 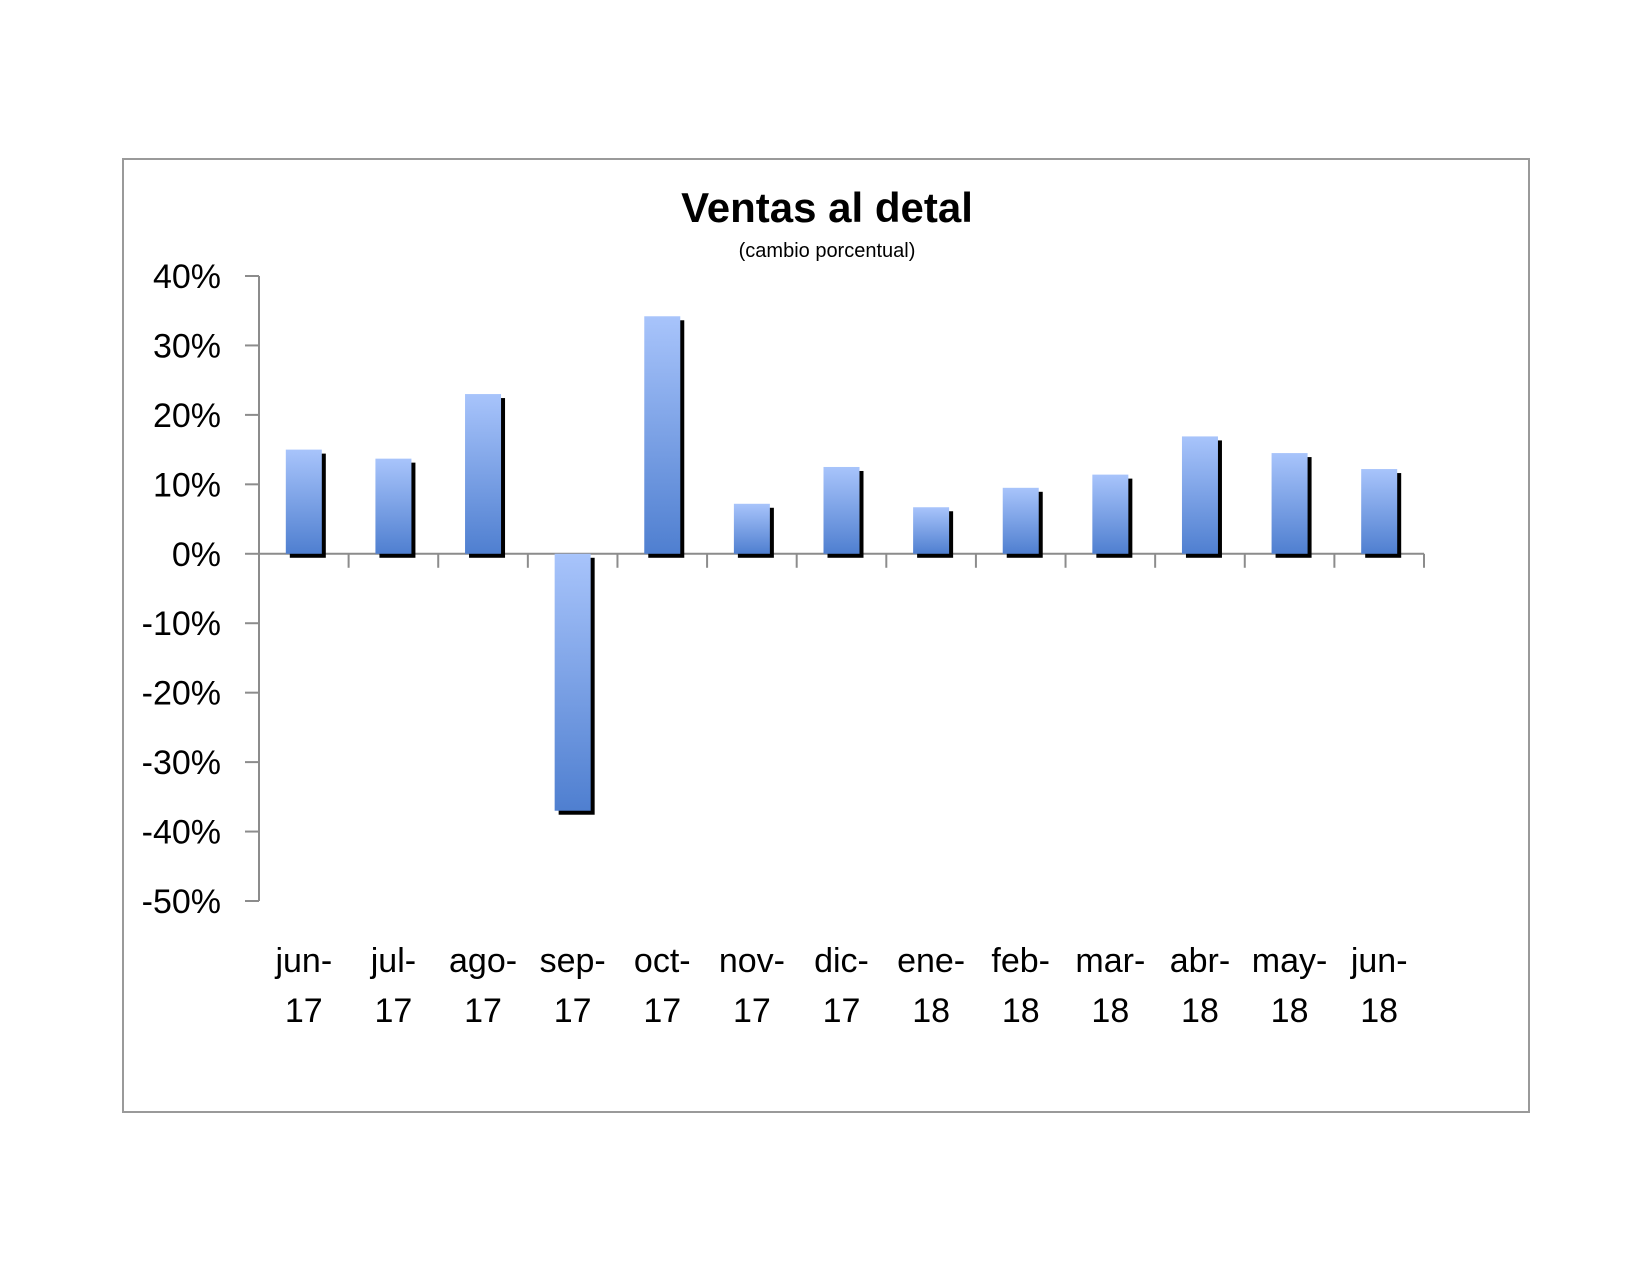 What do you see at coordinates (187, 485) in the screenshot?
I see `y-tick-label: 10%` at bounding box center [187, 485].